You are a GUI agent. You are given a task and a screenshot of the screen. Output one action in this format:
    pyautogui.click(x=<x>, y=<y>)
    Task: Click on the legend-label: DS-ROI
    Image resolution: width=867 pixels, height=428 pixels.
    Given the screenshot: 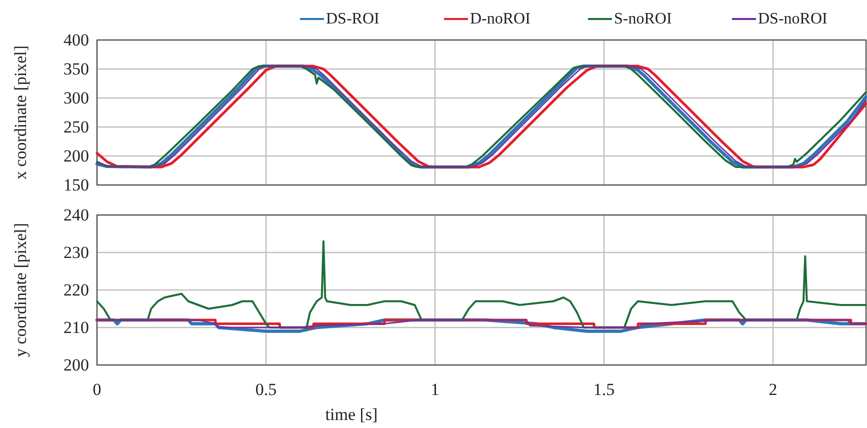 What is the action you would take?
    pyautogui.click(x=353, y=19)
    